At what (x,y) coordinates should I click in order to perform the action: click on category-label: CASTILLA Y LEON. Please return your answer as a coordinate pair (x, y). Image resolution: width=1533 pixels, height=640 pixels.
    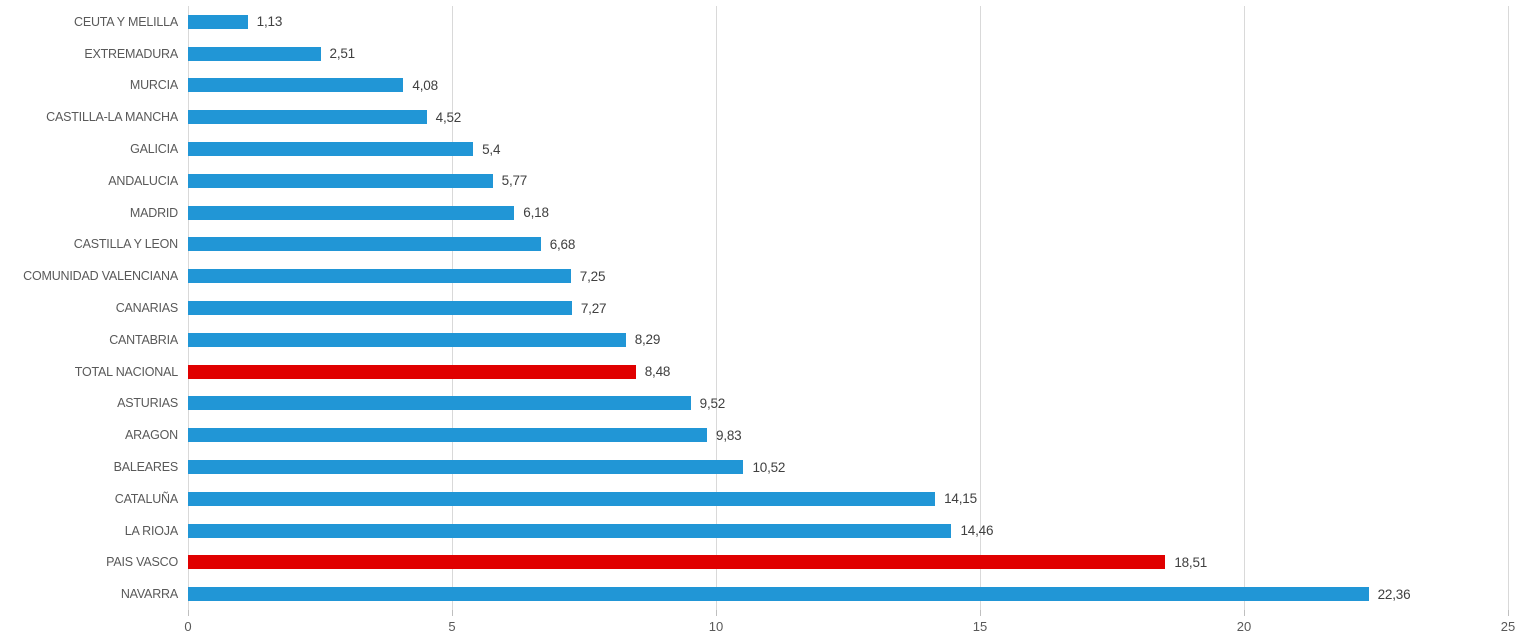
    Looking at the image, I should click on (125, 244).